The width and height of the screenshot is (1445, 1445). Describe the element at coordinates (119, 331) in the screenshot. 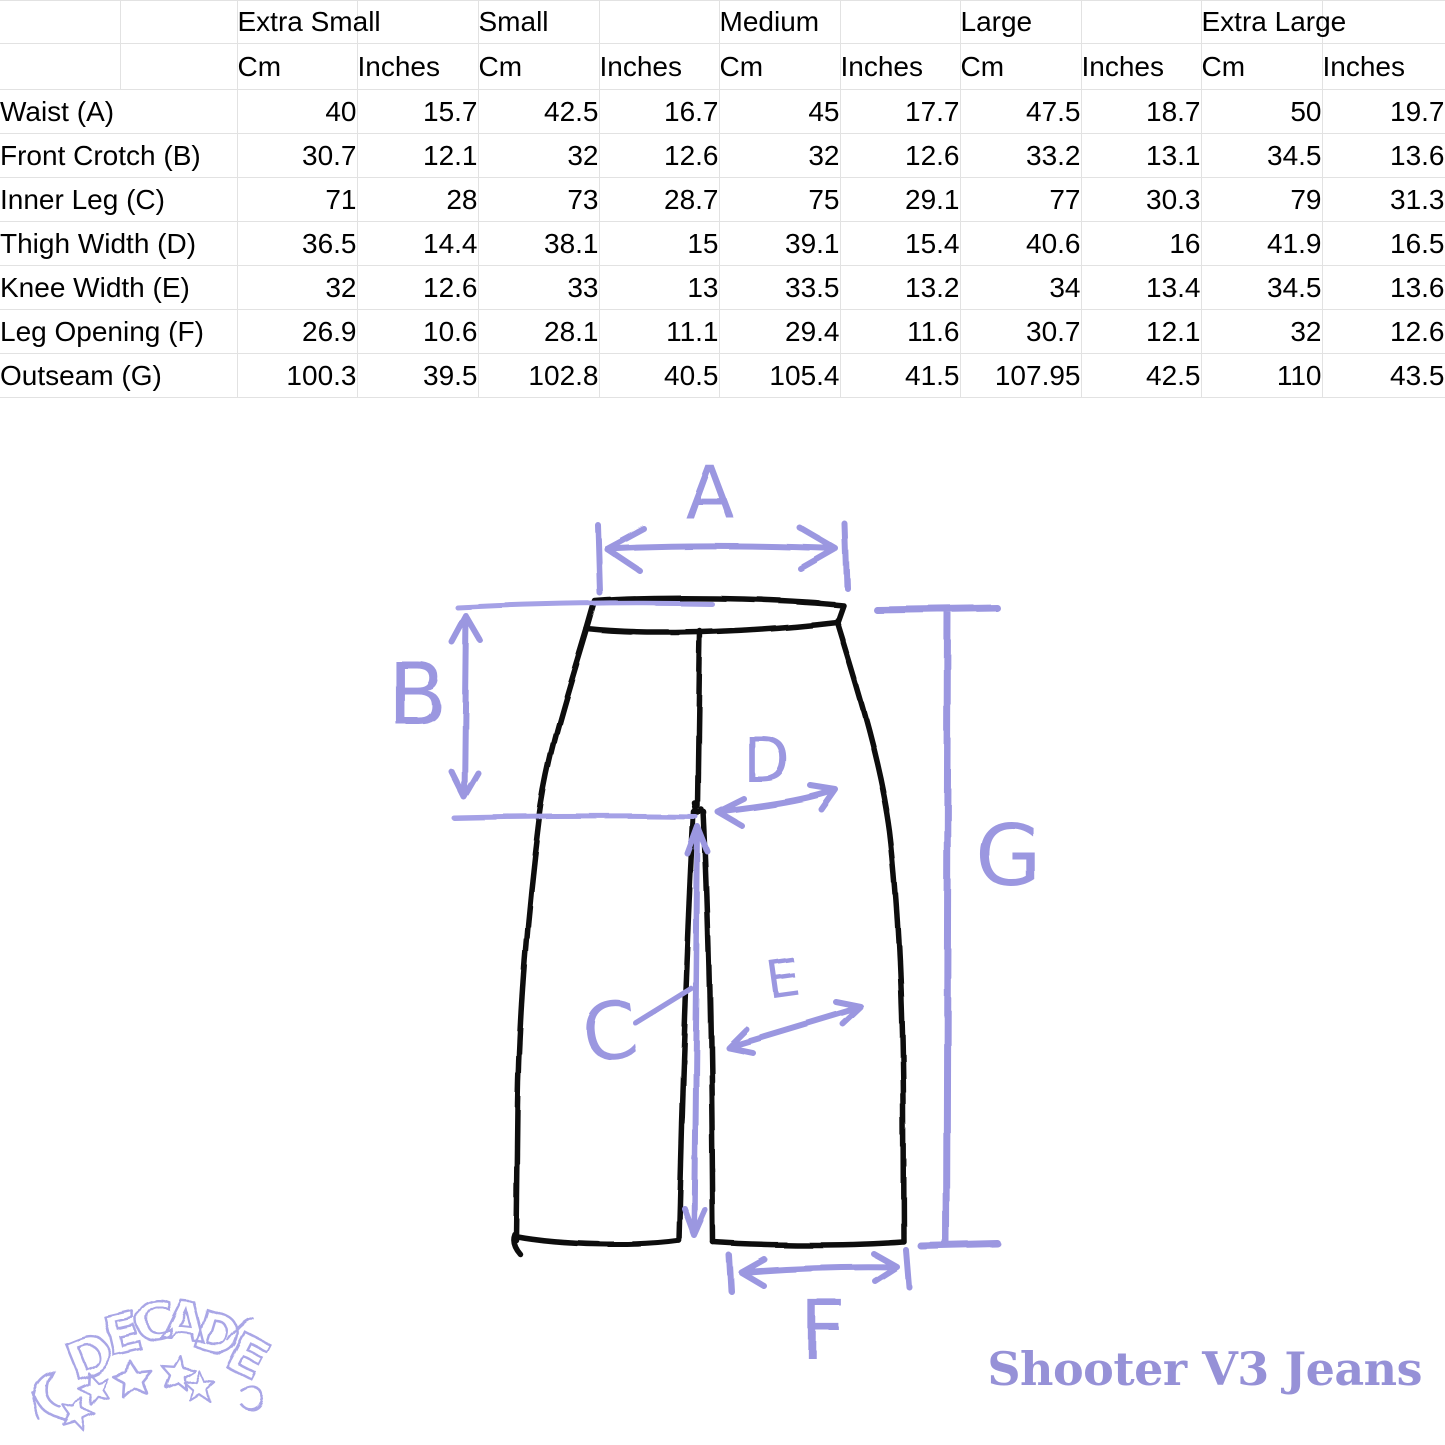

I see `row-label: Leg Opening (F)` at that location.